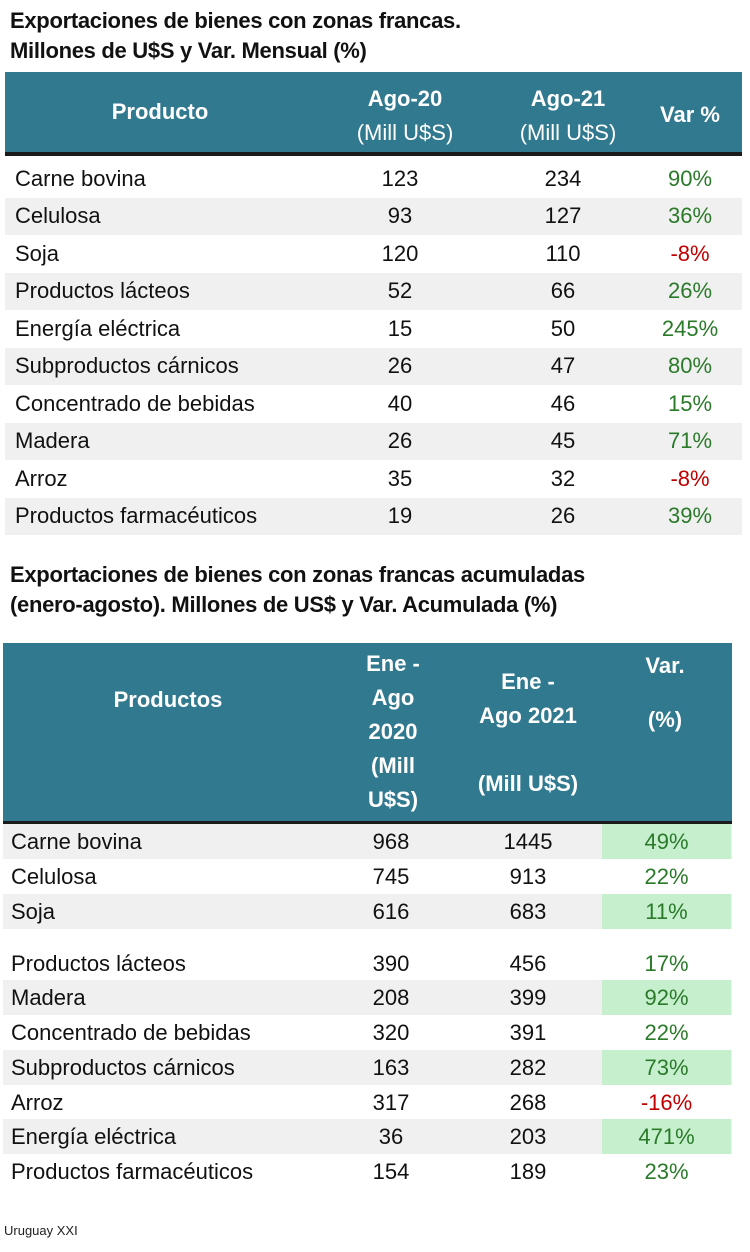 The height and width of the screenshot is (1252, 750). What do you see at coordinates (563, 403) in the screenshot?
I see `value-ago21: 46` at bounding box center [563, 403].